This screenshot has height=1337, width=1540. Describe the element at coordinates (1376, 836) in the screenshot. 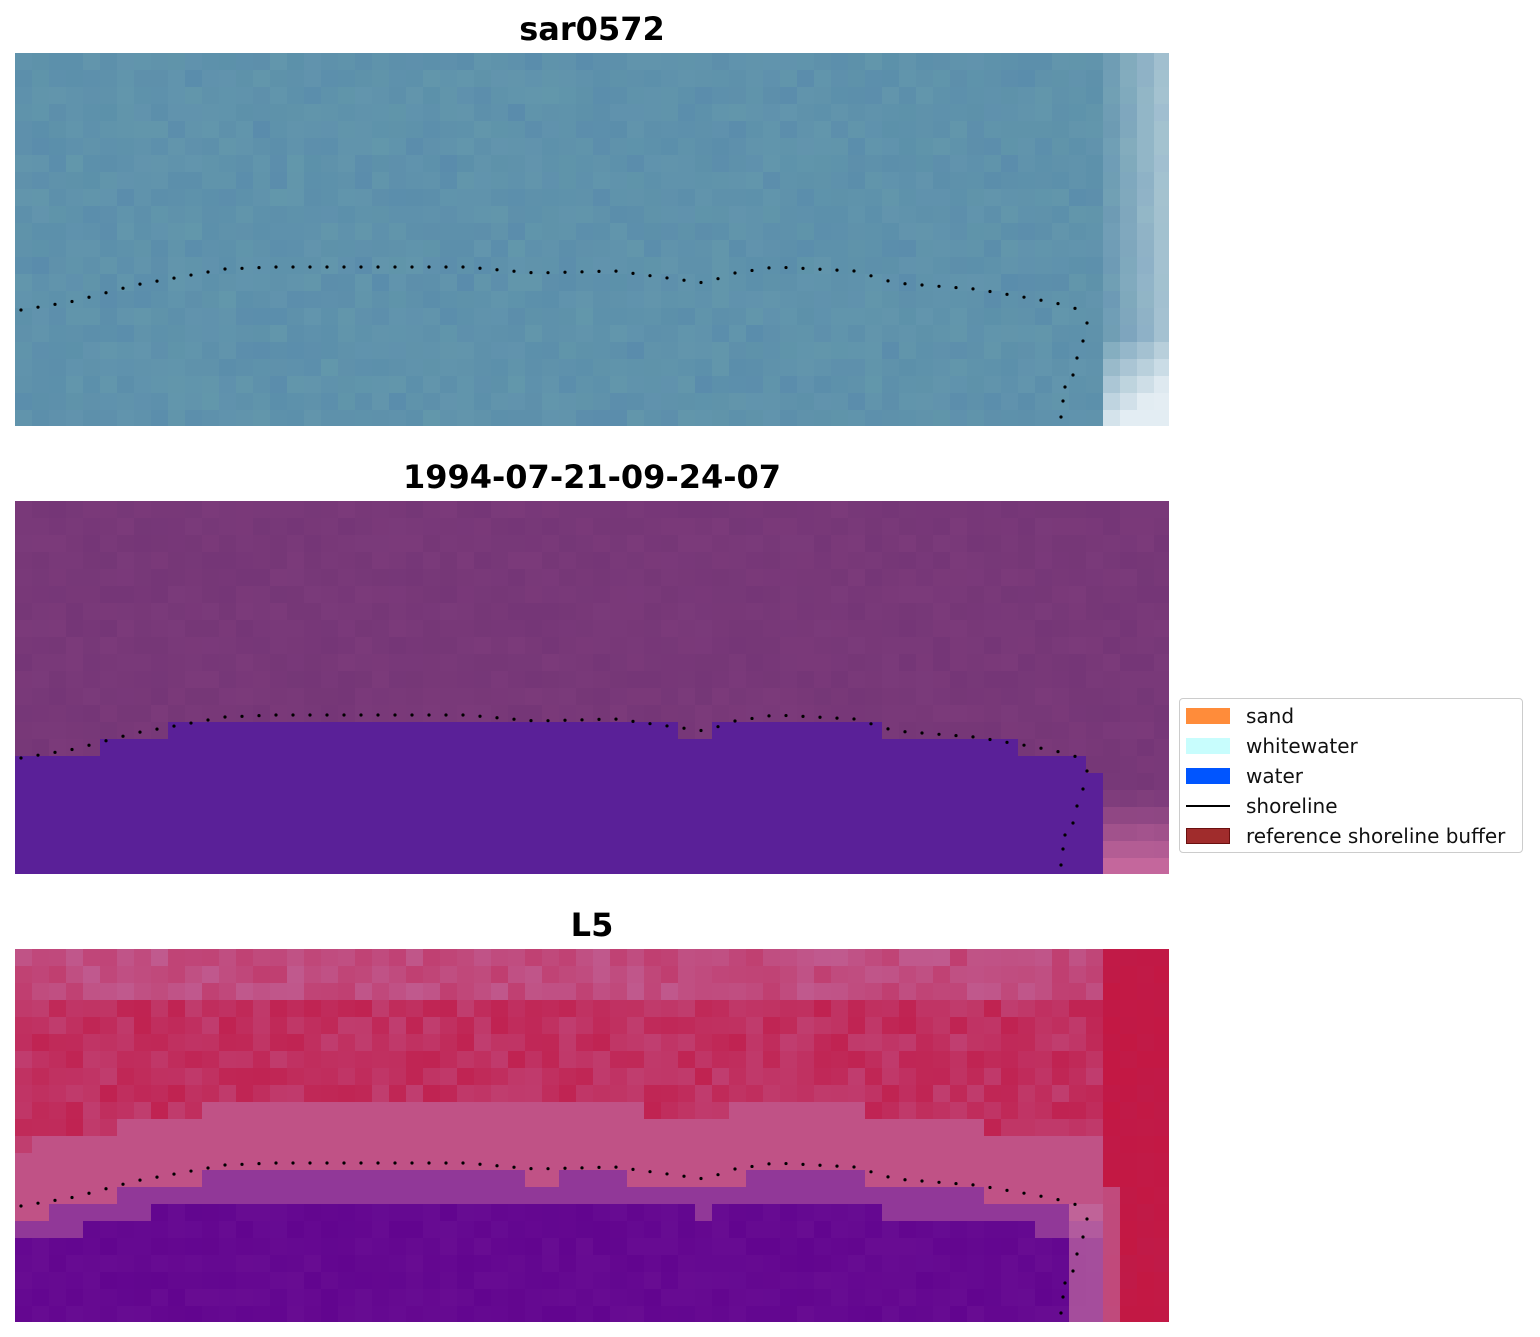

I see `legend-label-reference-buffer: reference shoreline buffer` at that location.